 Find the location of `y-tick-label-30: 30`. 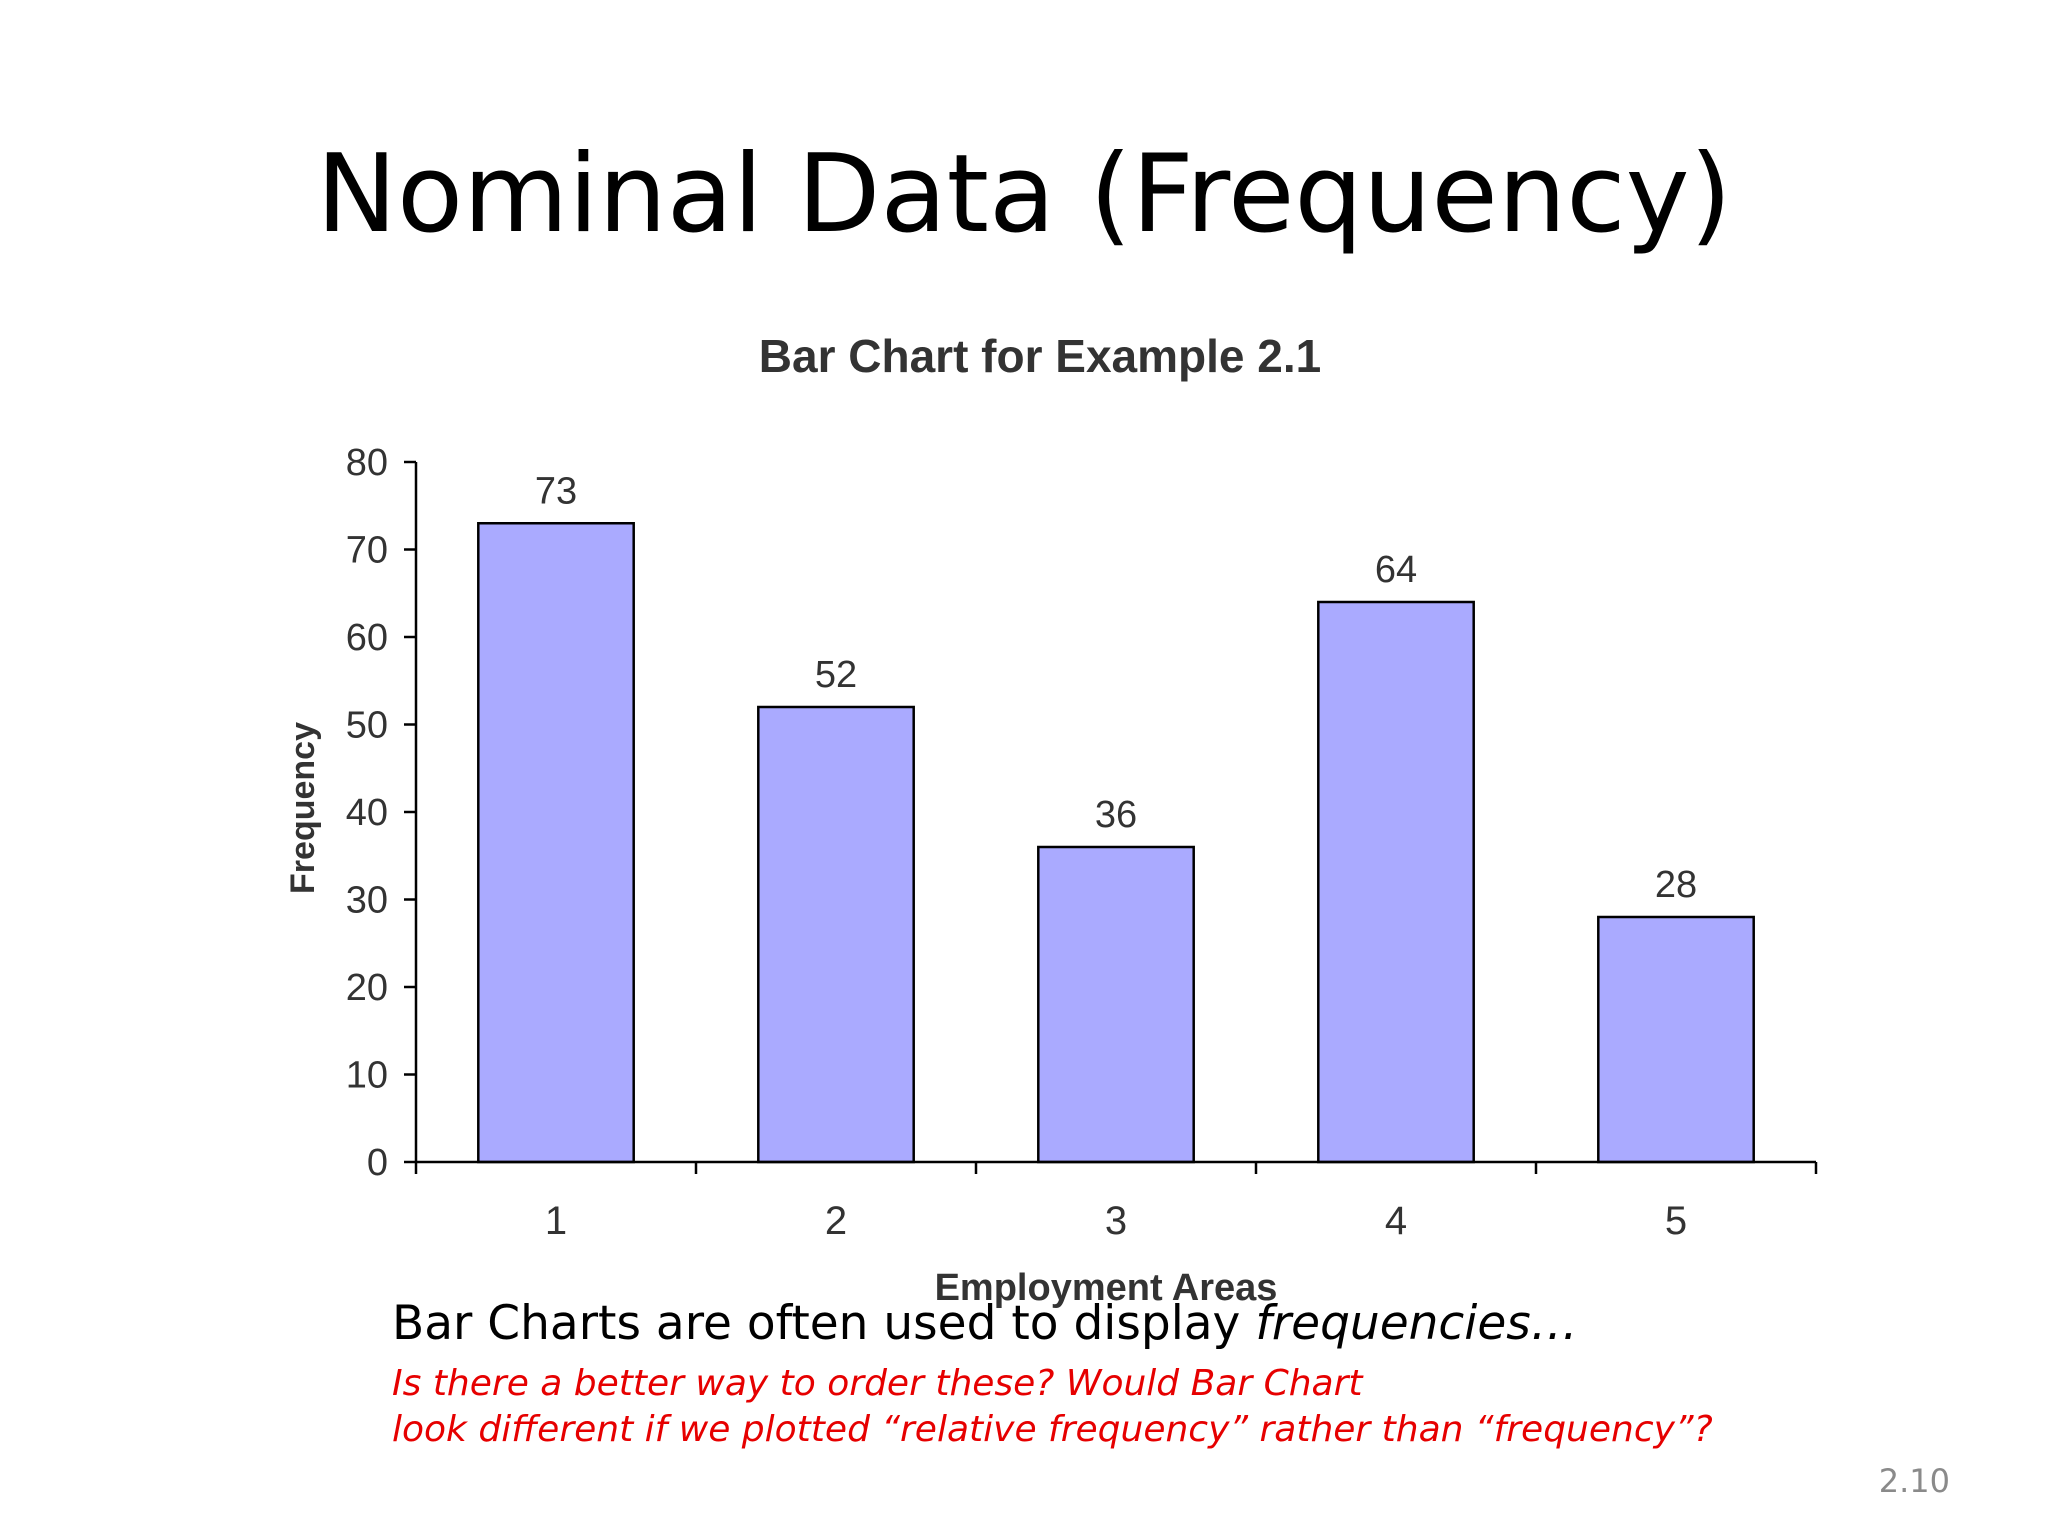

y-tick-label-30: 30 is located at coordinates (367, 901).